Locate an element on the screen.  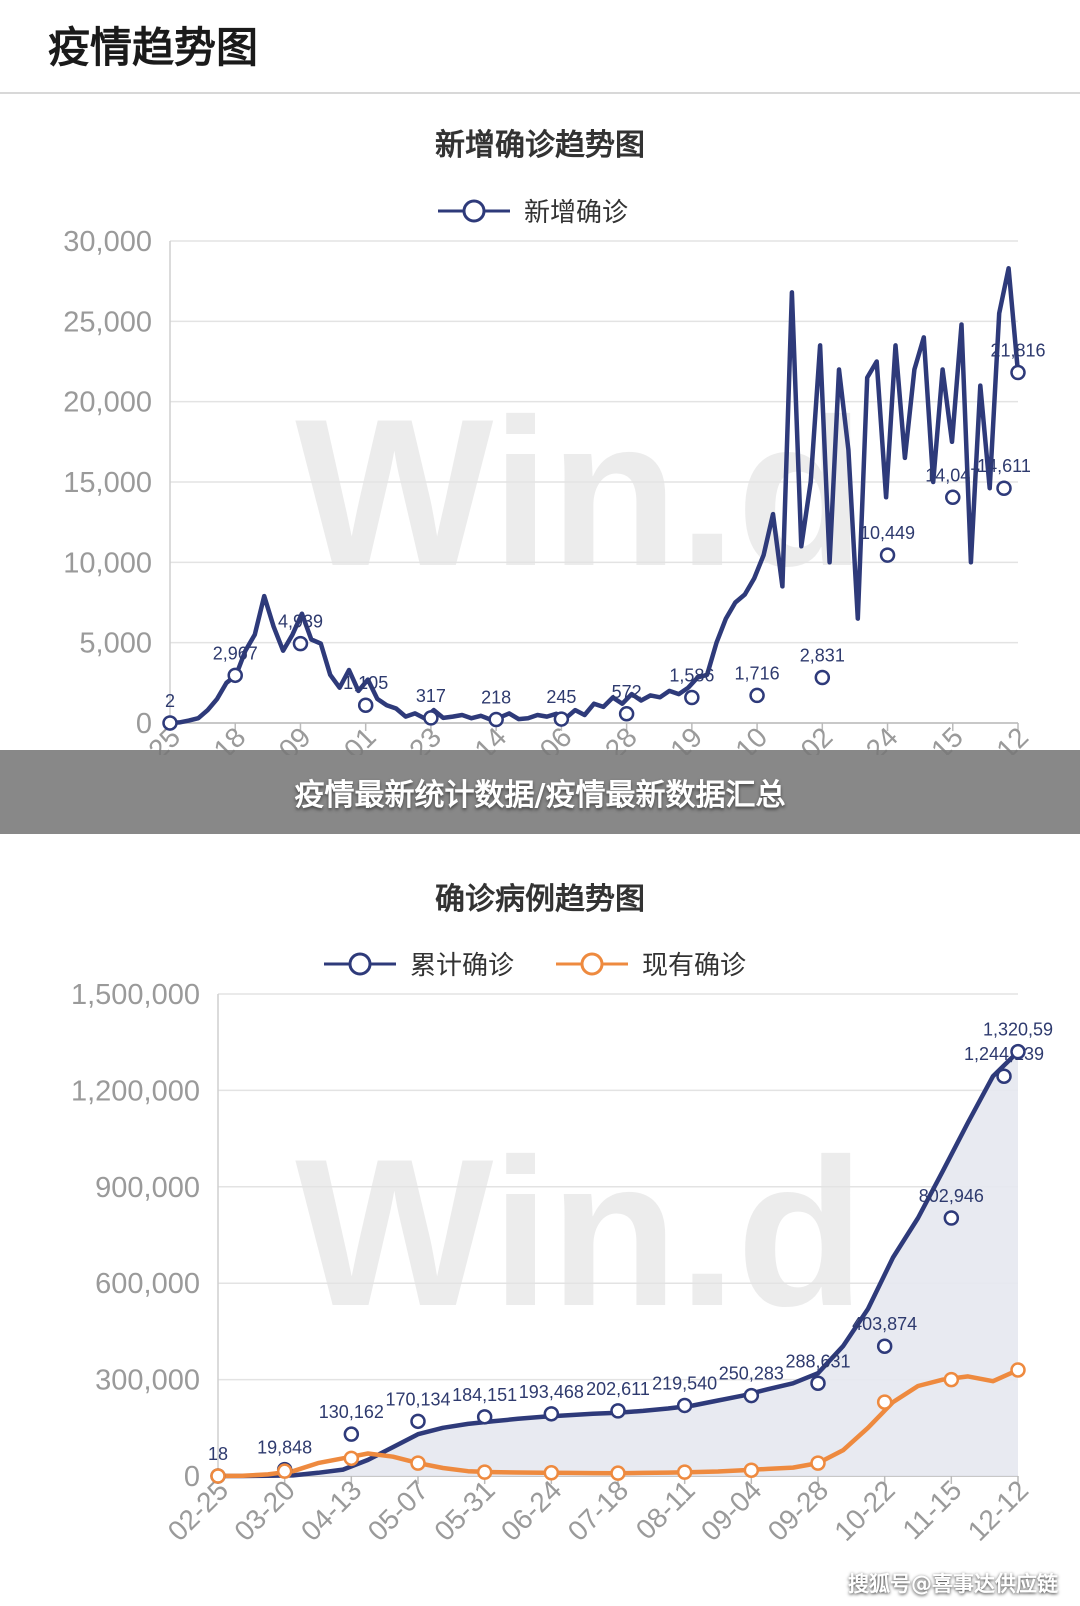
data-label: 317 is located at coordinates (431, 696).